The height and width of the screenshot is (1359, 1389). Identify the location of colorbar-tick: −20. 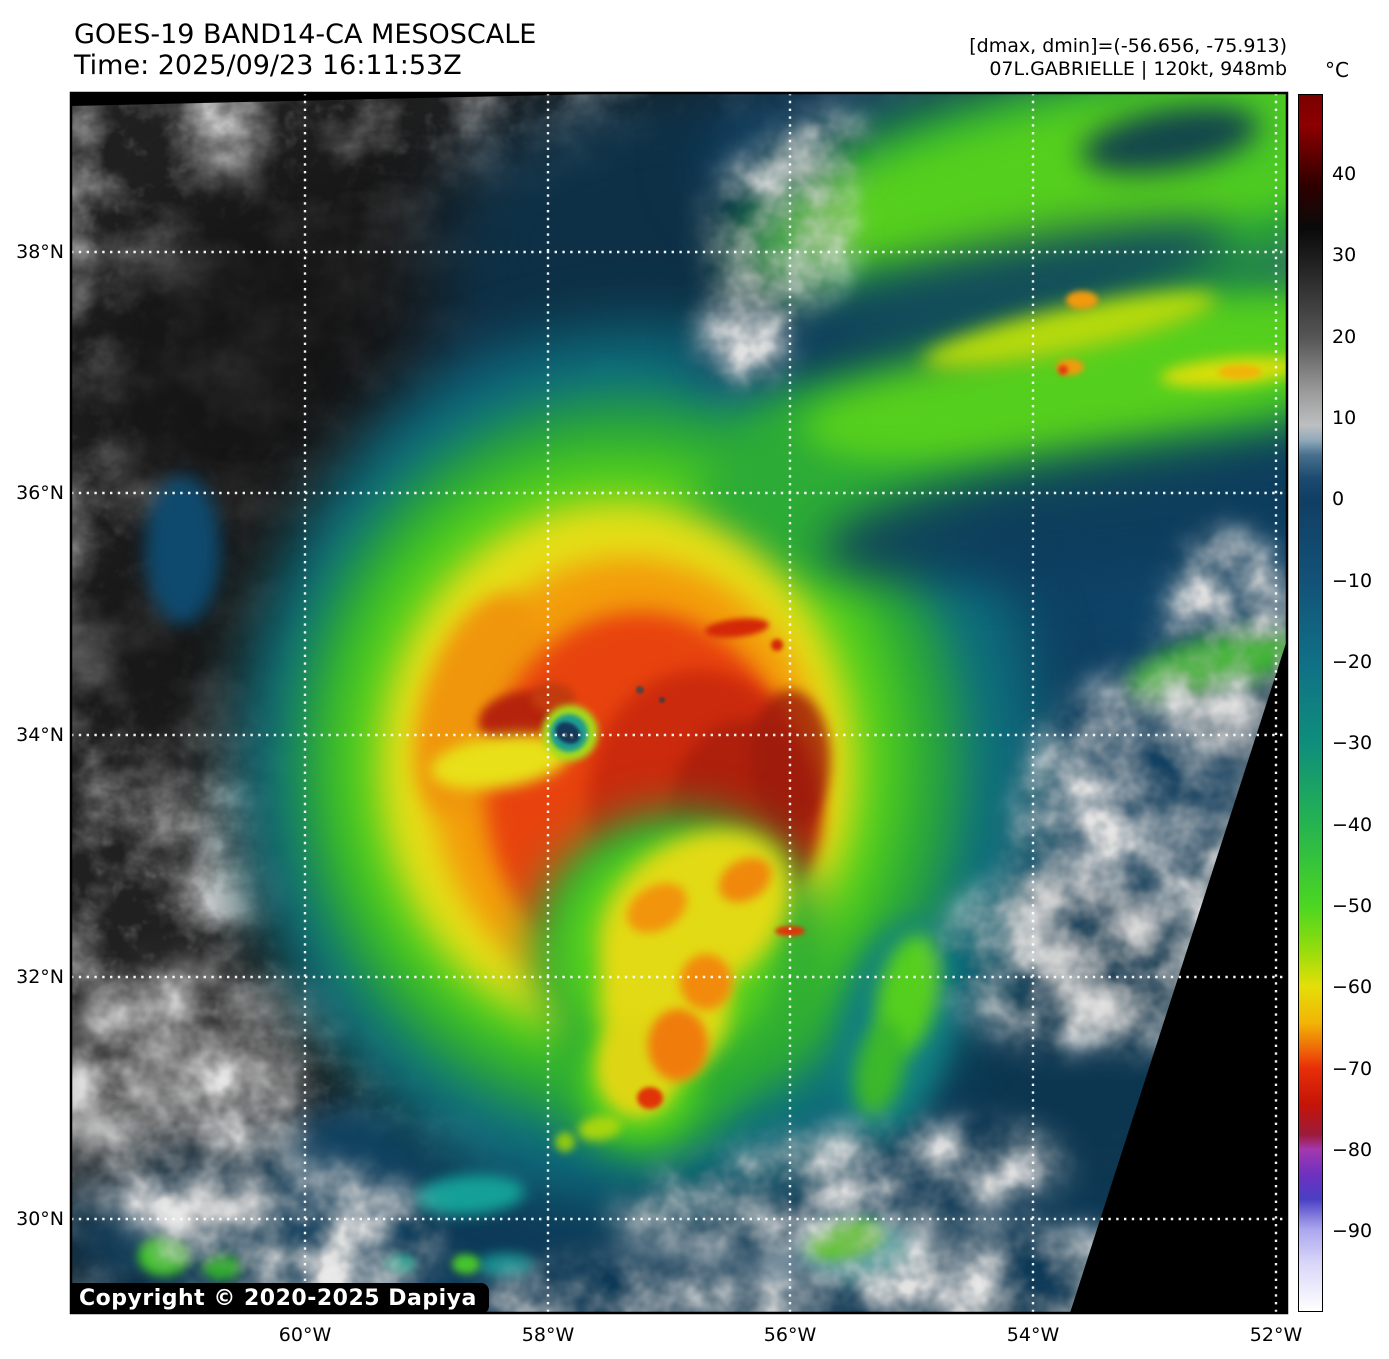
(1352, 662).